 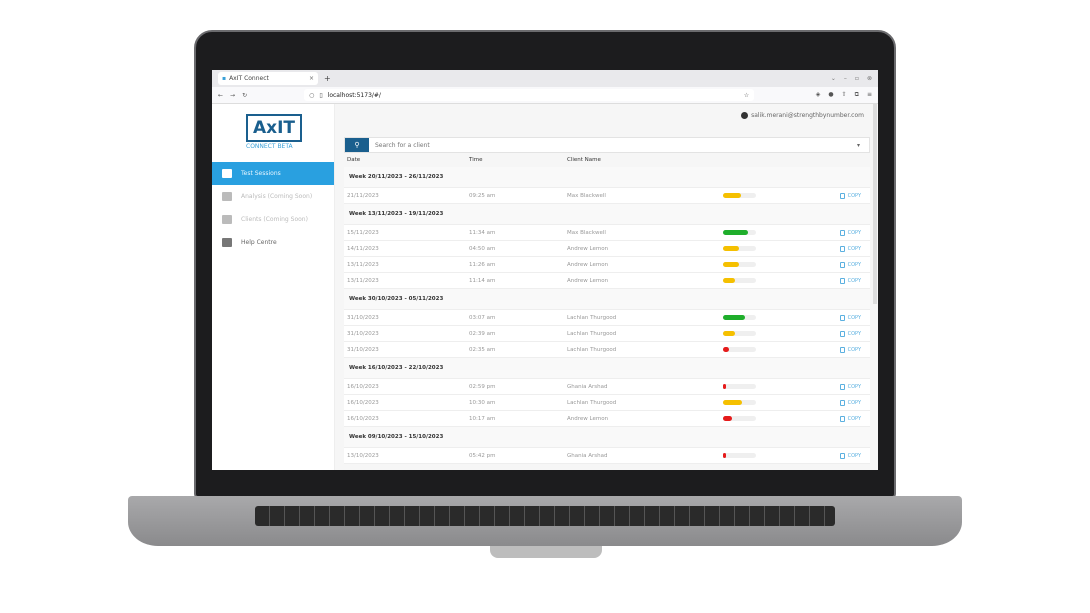 I want to click on browser-tab: ▪ AxIT Connect ×, so click(x=268, y=78).